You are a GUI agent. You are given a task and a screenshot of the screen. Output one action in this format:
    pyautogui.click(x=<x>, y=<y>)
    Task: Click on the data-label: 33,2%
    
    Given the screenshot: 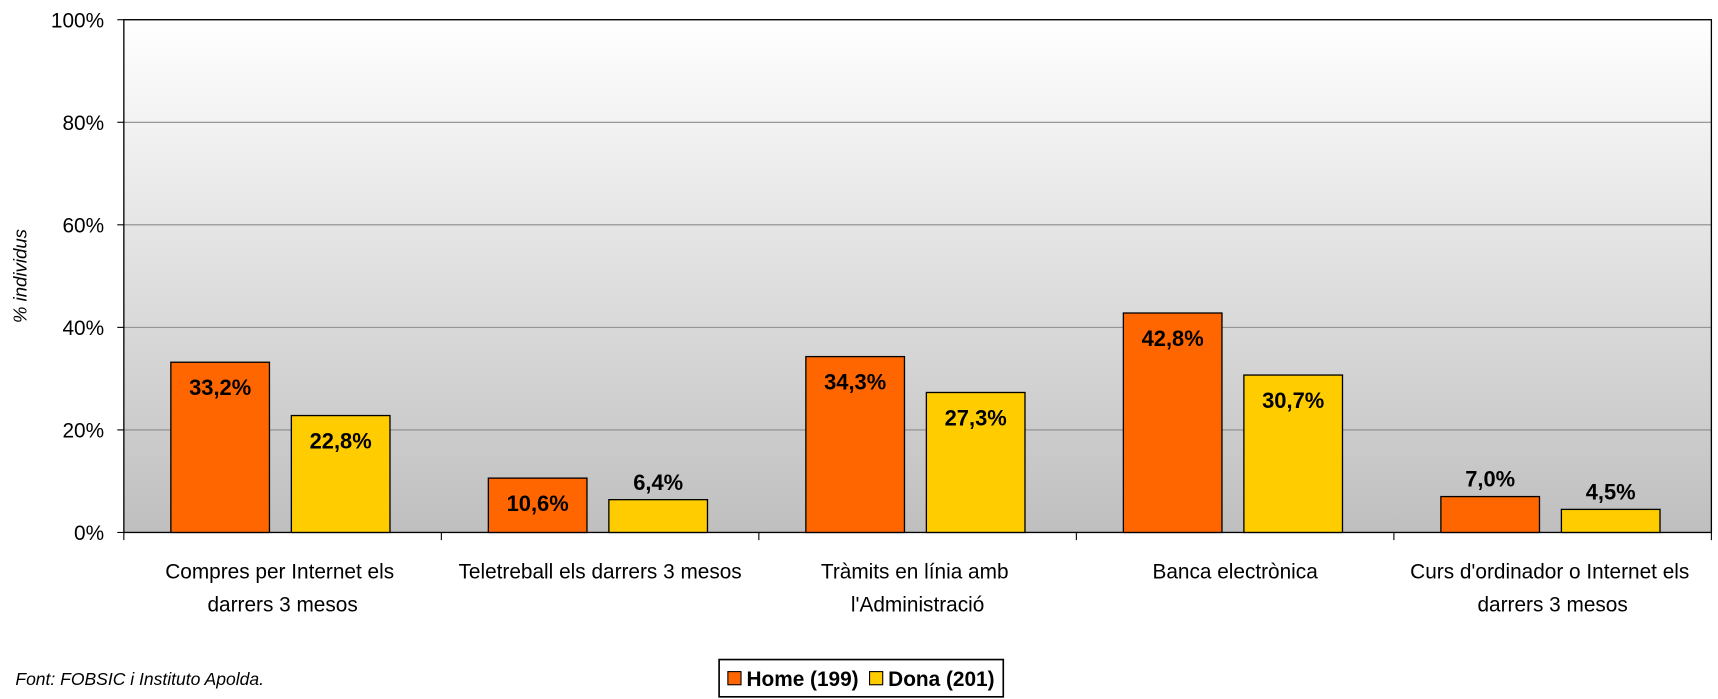 What is the action you would take?
    pyautogui.click(x=220, y=387)
    